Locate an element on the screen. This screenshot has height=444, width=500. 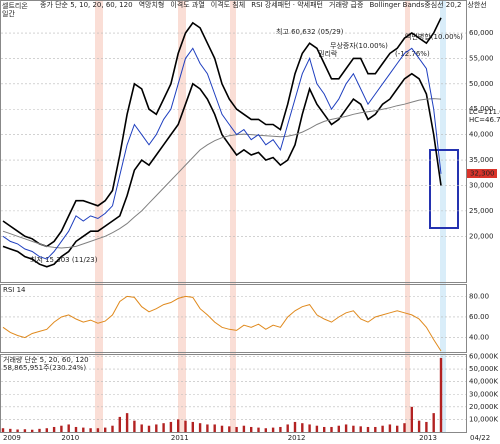
y-tick-label: 40.00 is located at coordinates (479, 338).